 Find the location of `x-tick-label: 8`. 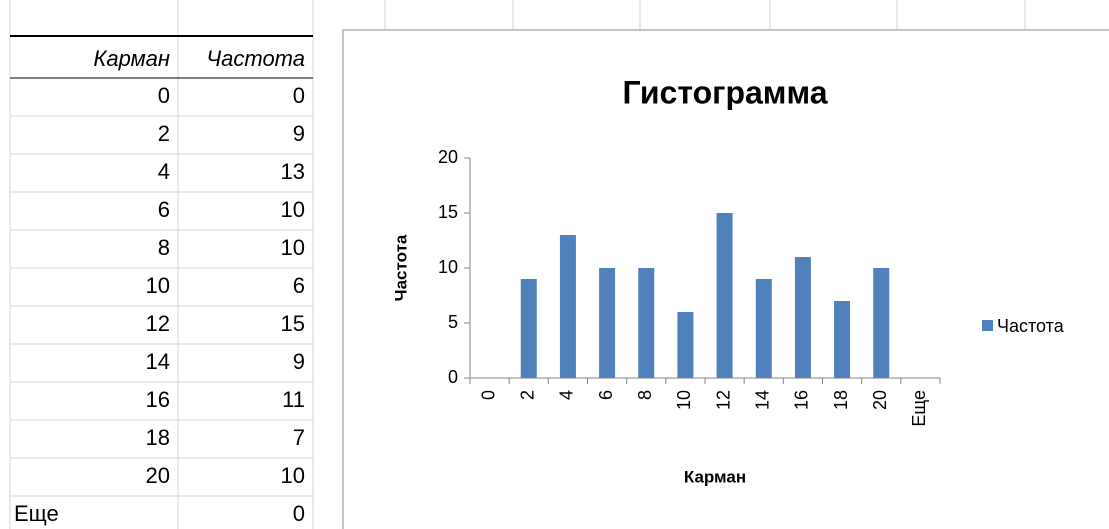

x-tick-label: 8 is located at coordinates (645, 395).